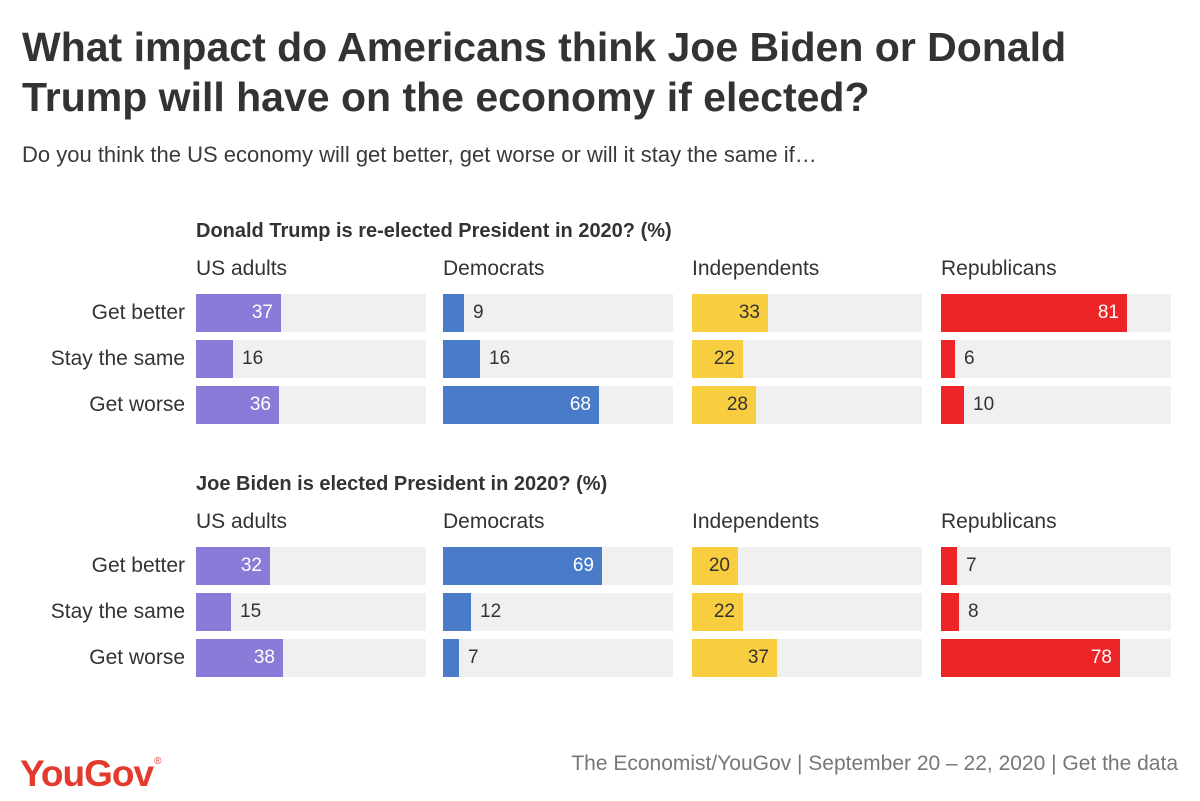  I want to click on data-label: 68, so click(580, 404).